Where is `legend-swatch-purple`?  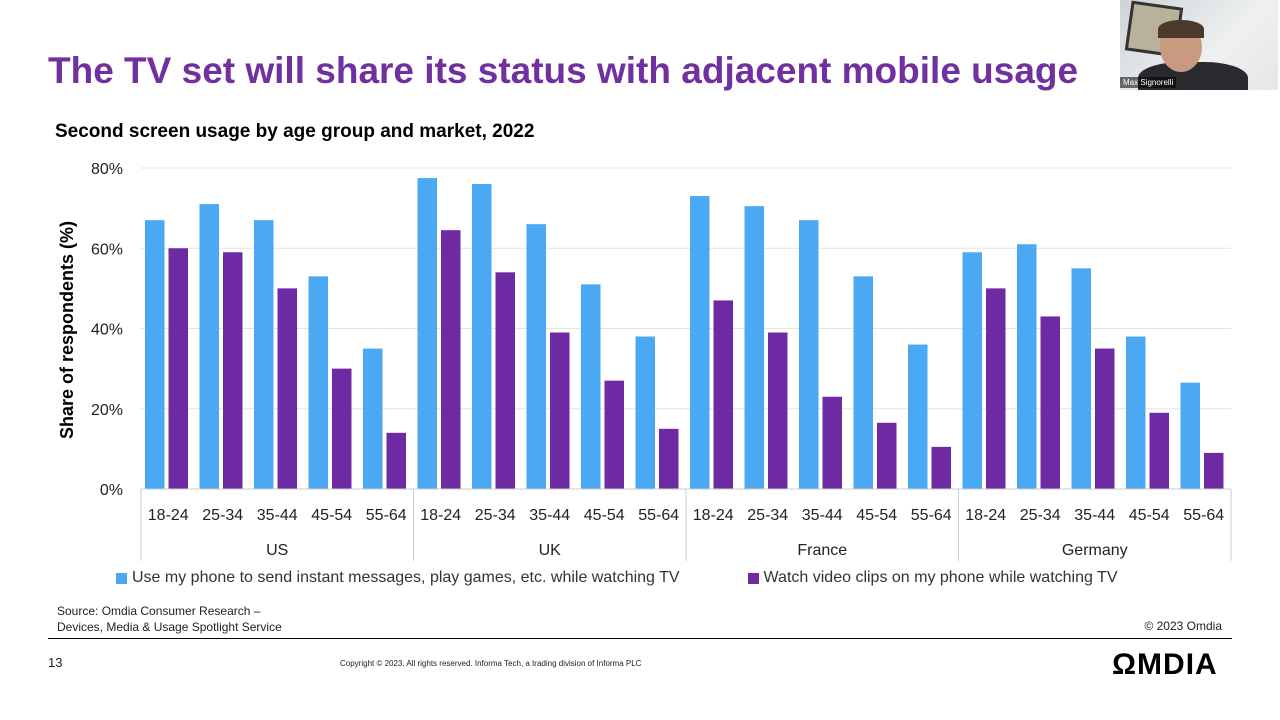 legend-swatch-purple is located at coordinates (753, 578).